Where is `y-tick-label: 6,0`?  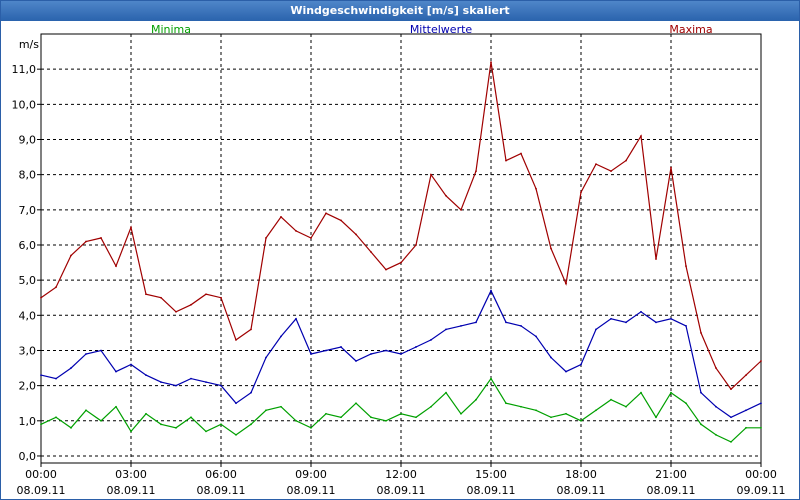
y-tick-label: 6,0 is located at coordinates (28, 245).